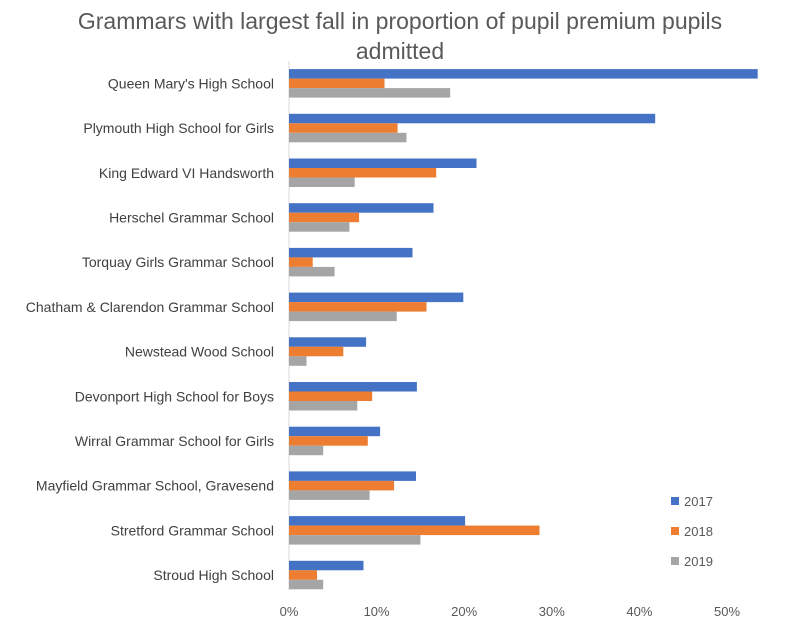 The image size is (800, 635). I want to click on category-label: Stretford Grammar School, so click(192, 530).